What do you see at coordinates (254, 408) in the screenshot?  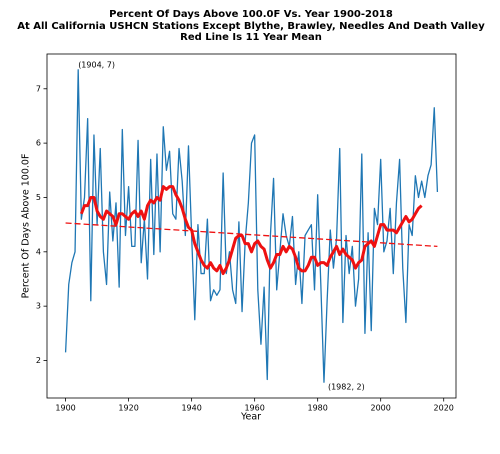 I see `x-tick-label: 1960` at bounding box center [254, 408].